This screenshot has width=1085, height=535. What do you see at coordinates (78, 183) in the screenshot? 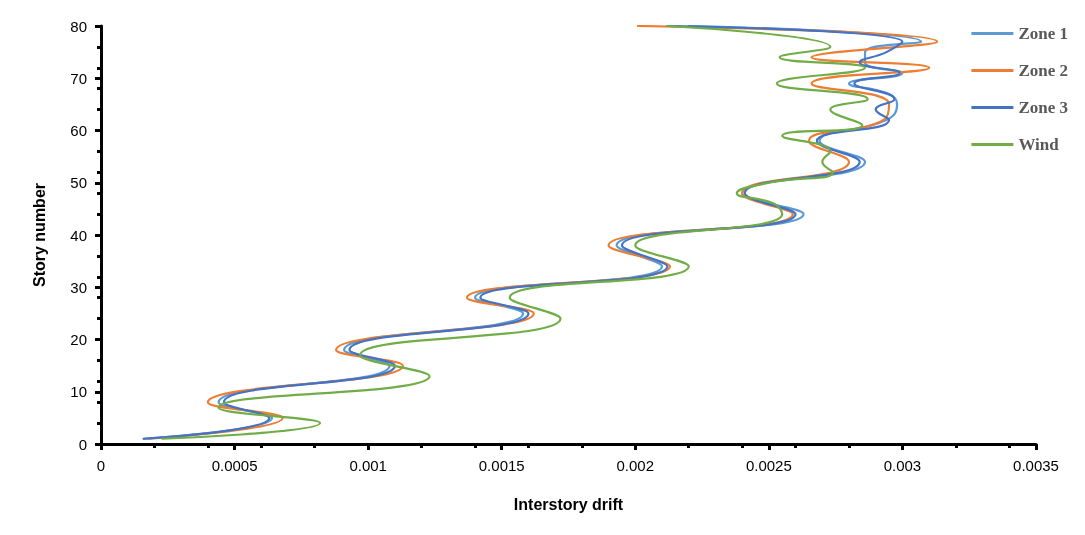
I see `y-tick-label: 50` at bounding box center [78, 183].